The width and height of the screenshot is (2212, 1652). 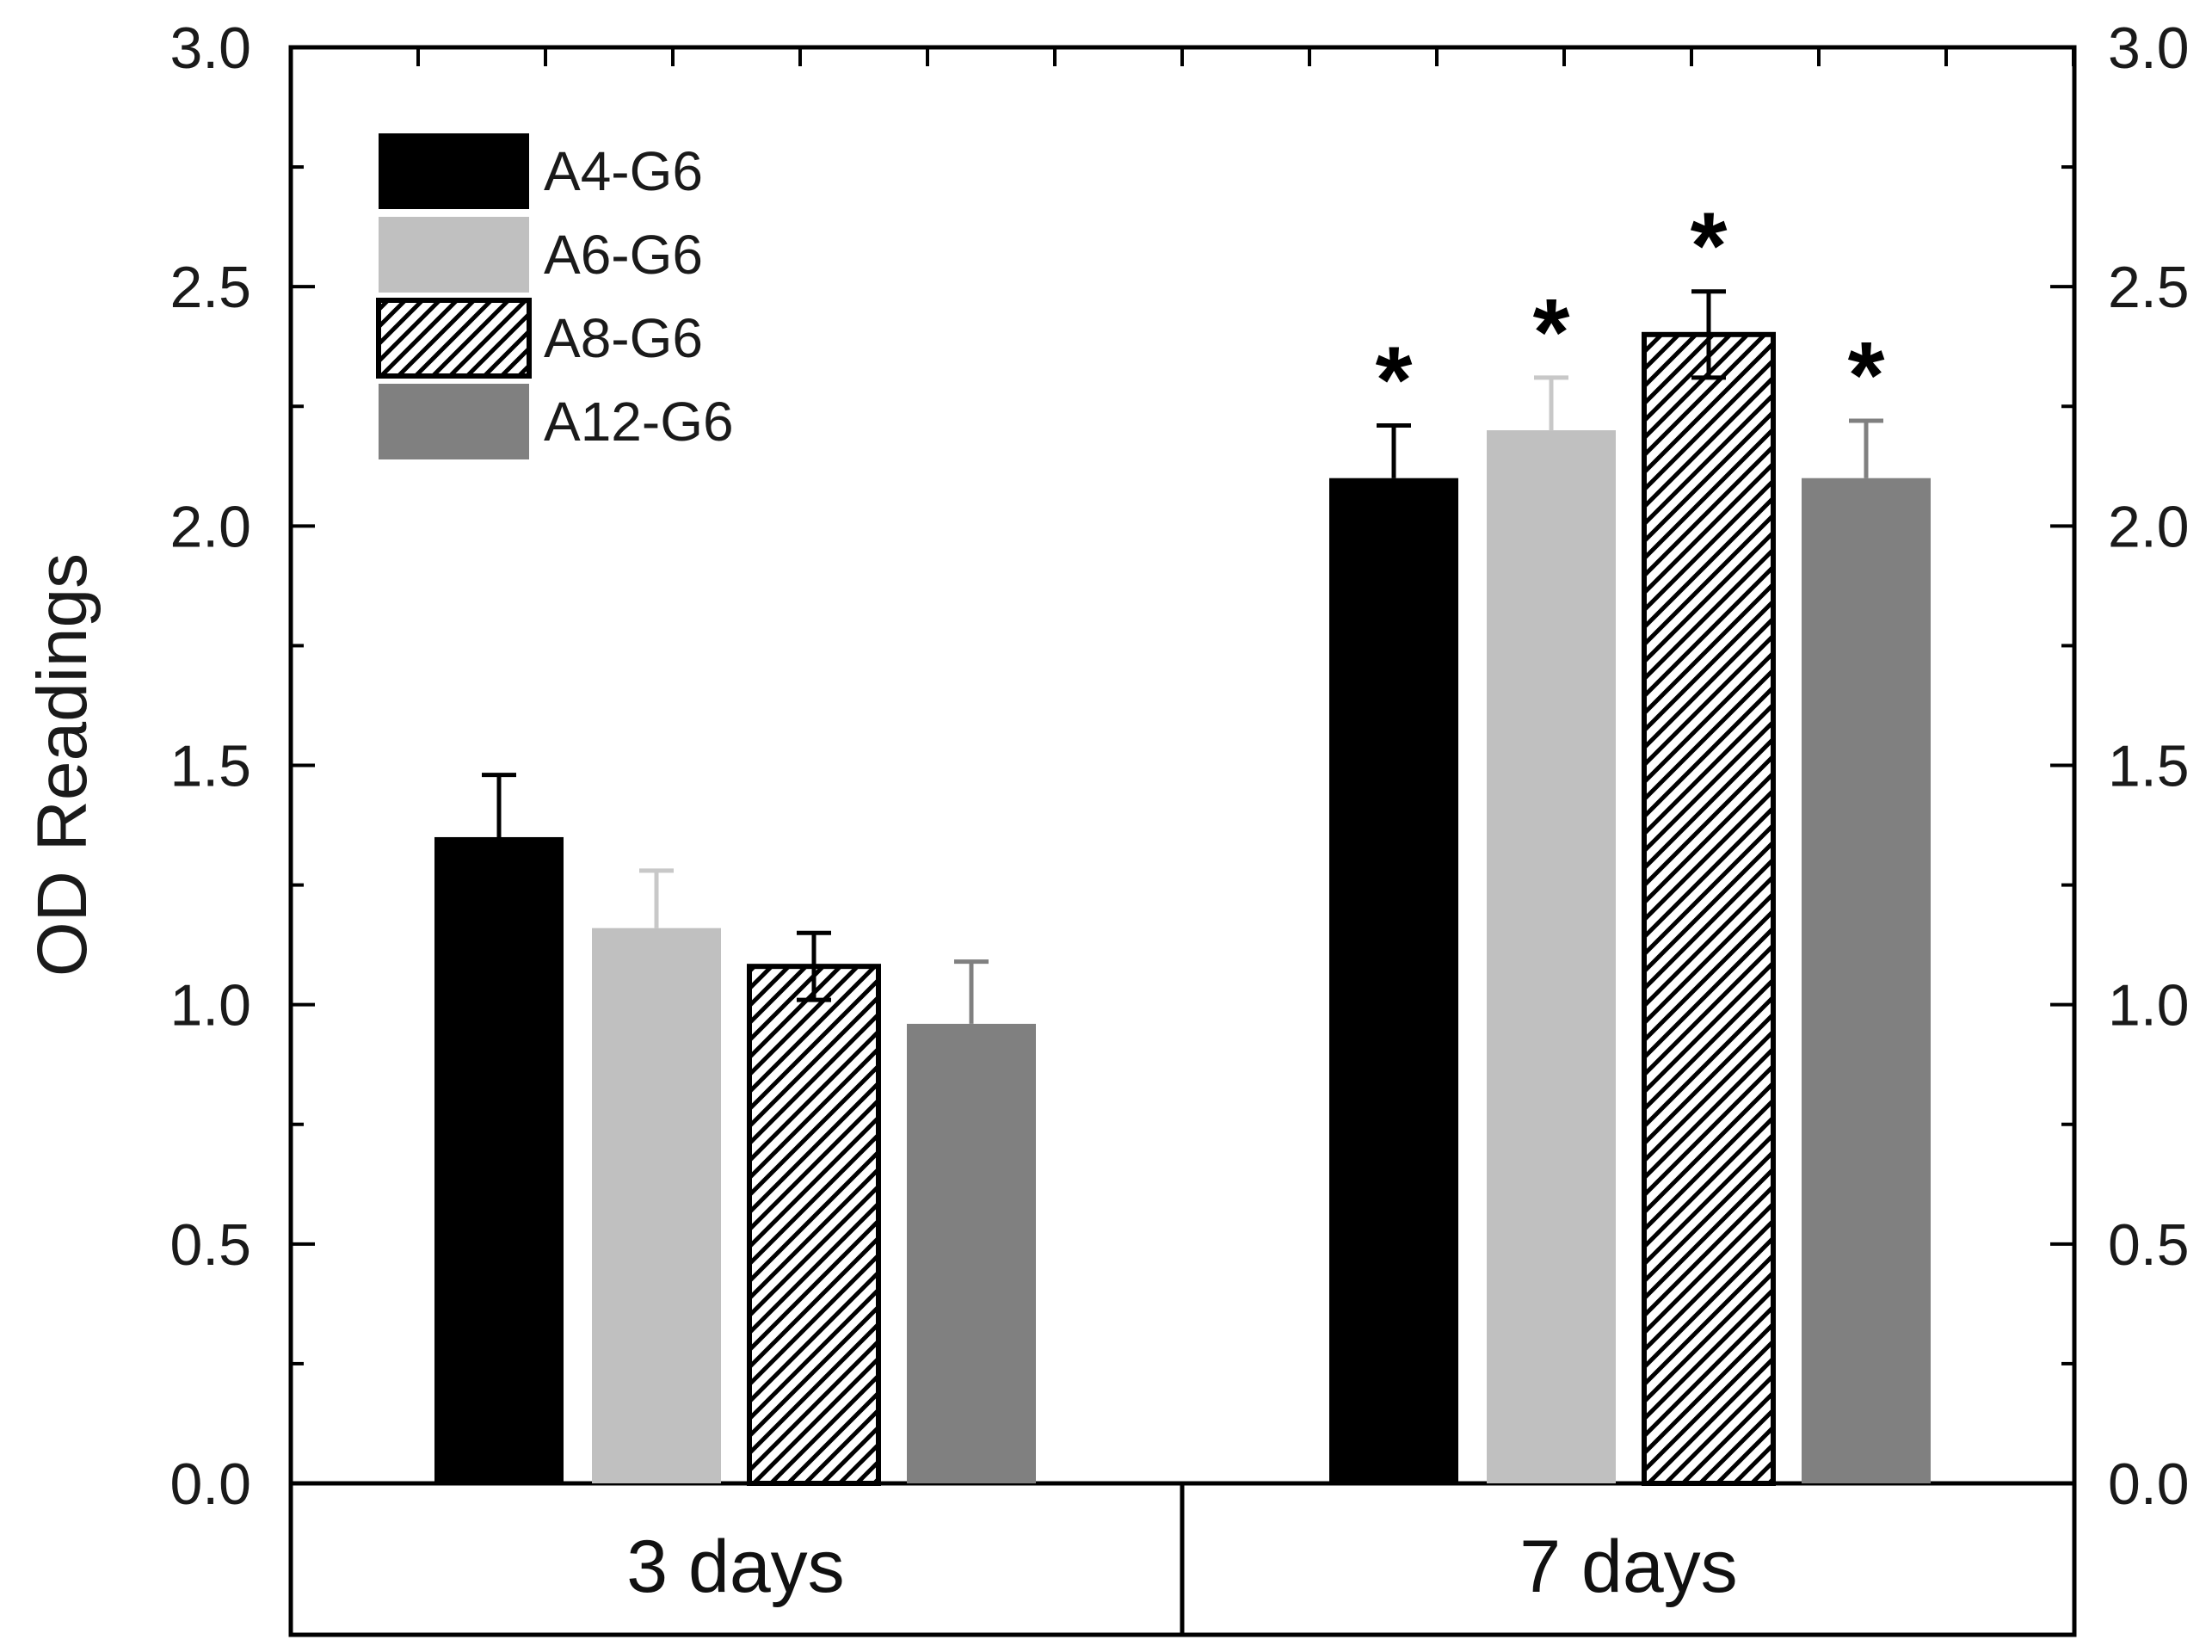 I want to click on y-tick-label-right: 2.5, so click(x=2149, y=287).